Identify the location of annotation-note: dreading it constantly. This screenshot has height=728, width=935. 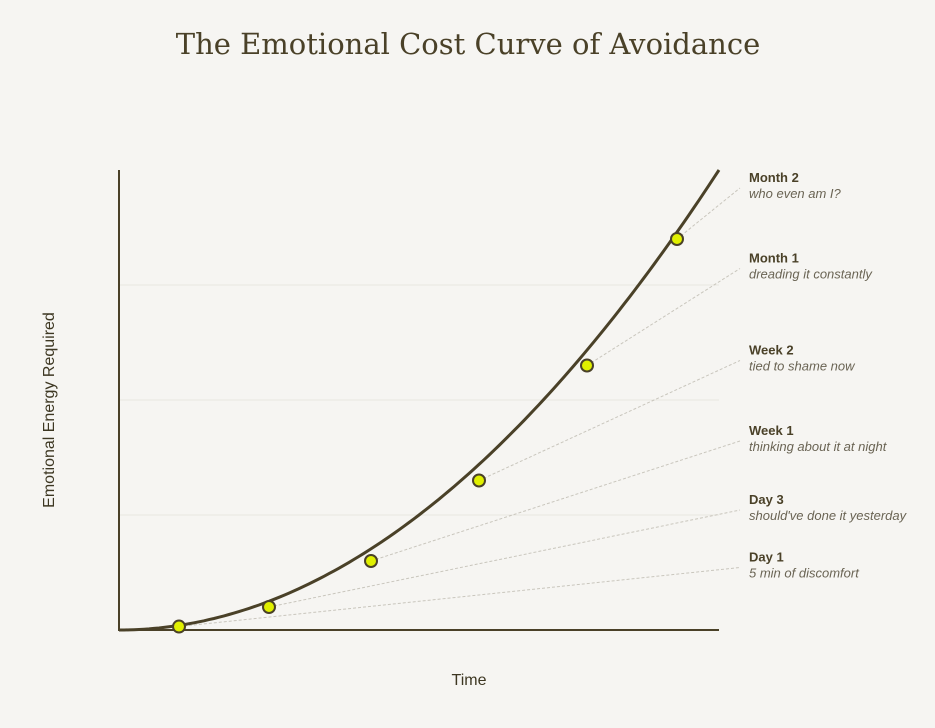
(811, 274).